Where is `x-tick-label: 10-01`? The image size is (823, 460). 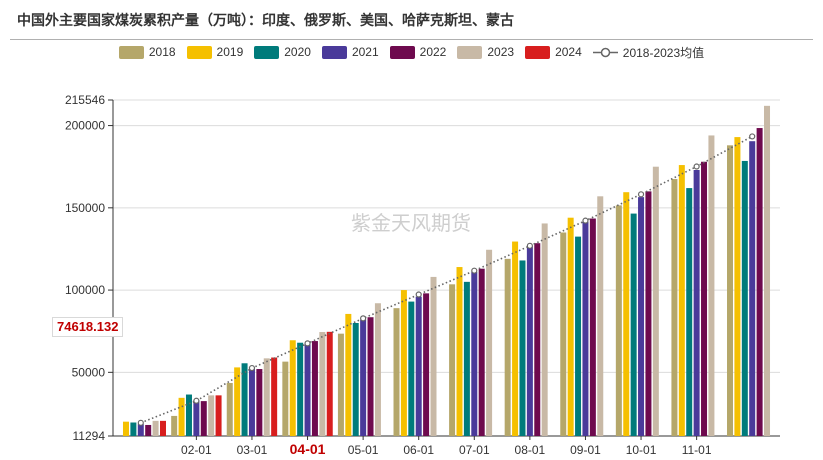
x-tick-label: 10-01 is located at coordinates (641, 450).